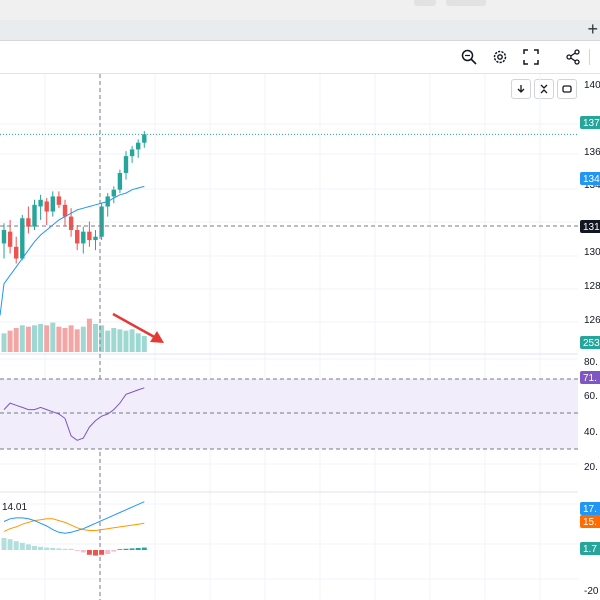 The image size is (600, 600). I want to click on share-icon, so click(573, 57).